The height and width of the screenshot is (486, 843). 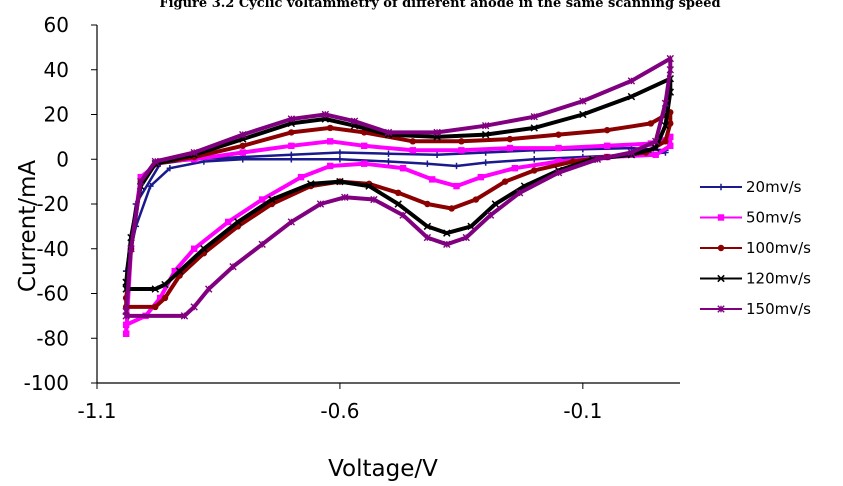 I want to click on legend-item: 120mv/s, so click(x=755, y=279).